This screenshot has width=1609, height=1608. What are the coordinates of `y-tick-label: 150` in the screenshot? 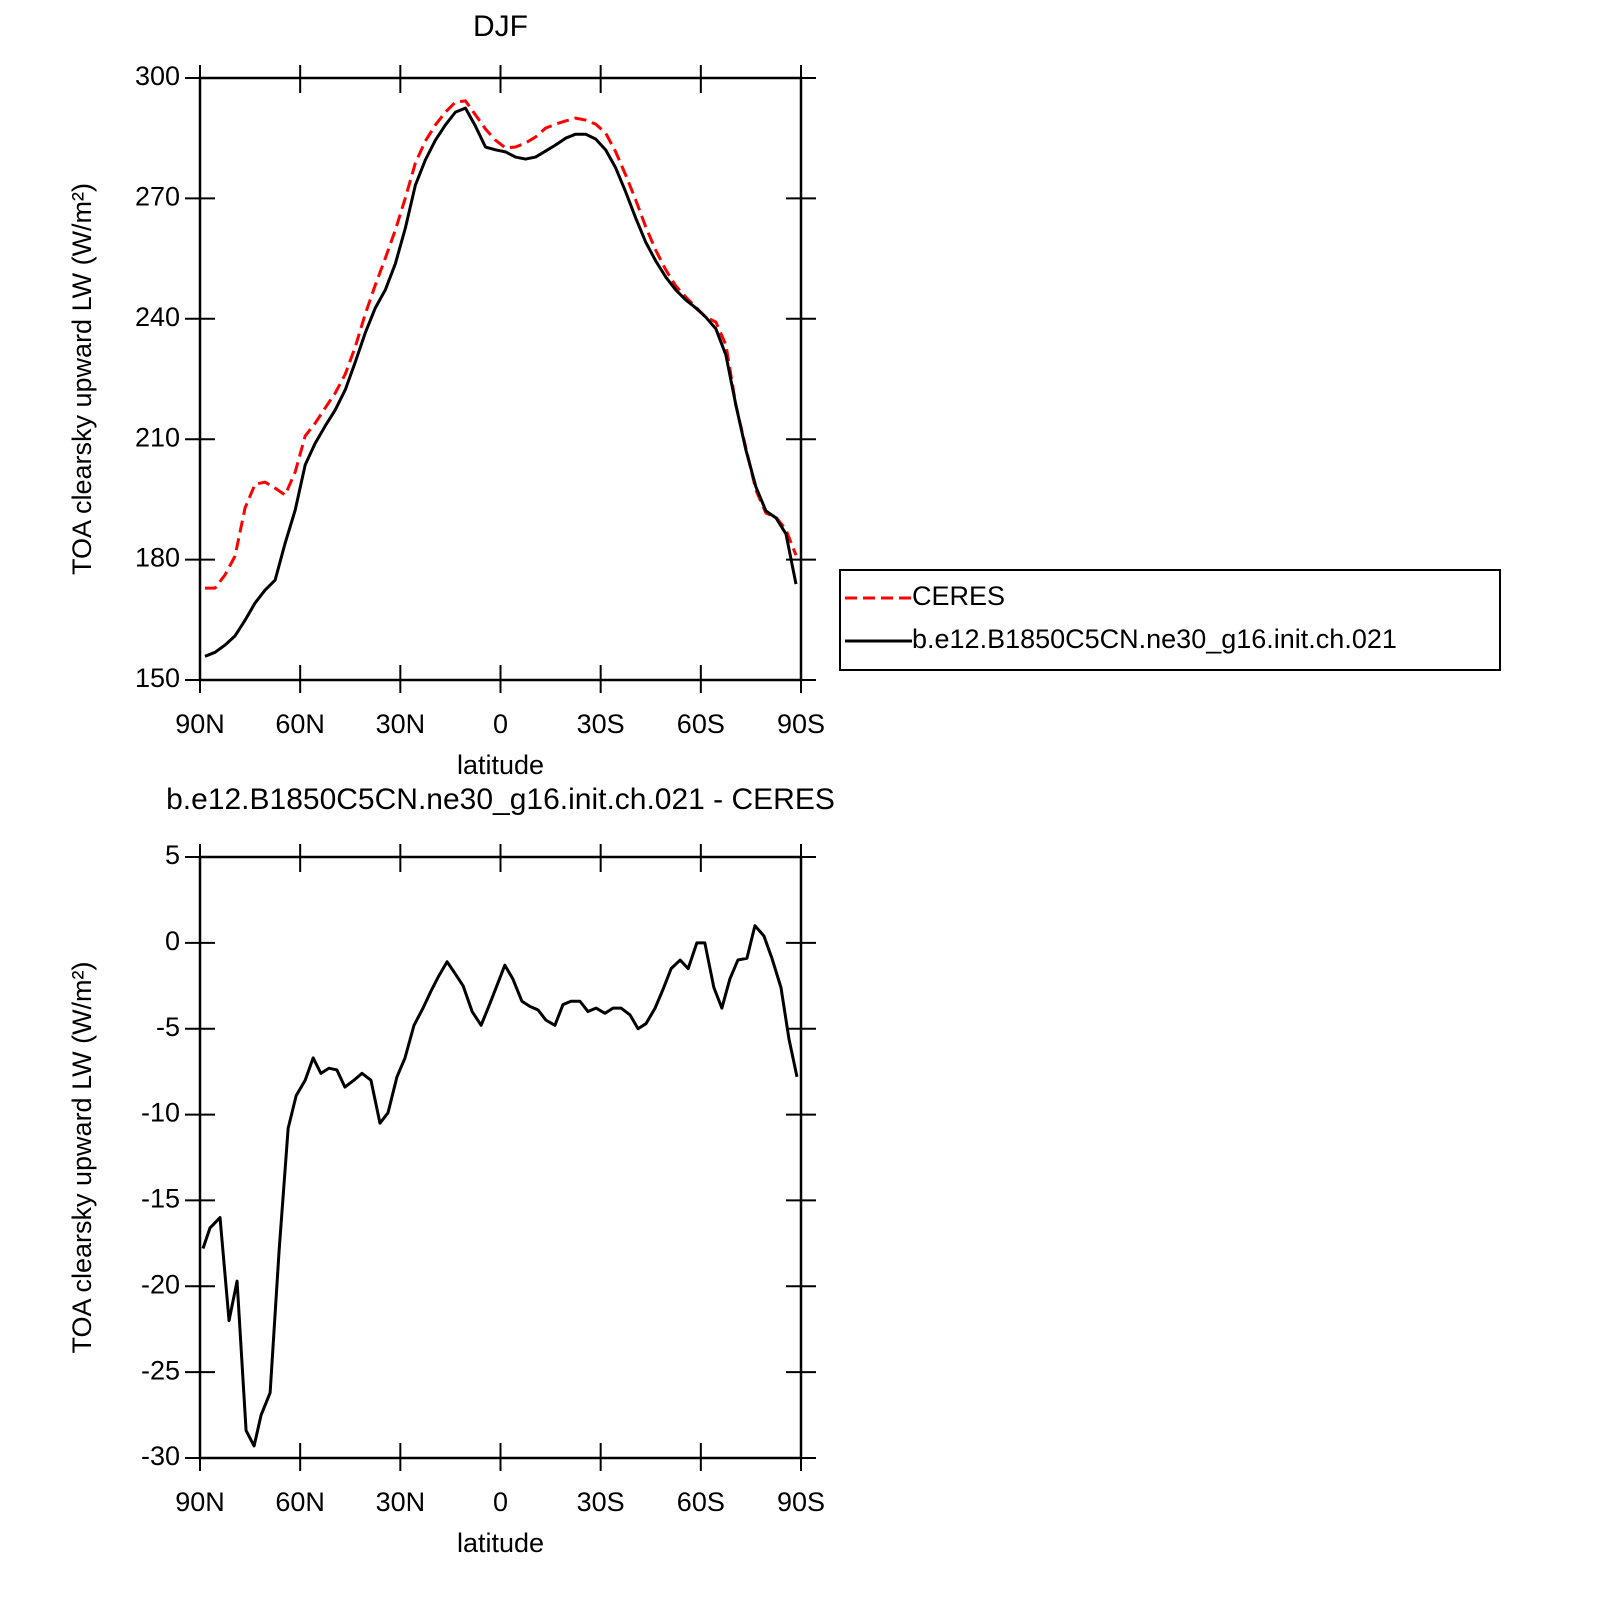 It's located at (157, 678).